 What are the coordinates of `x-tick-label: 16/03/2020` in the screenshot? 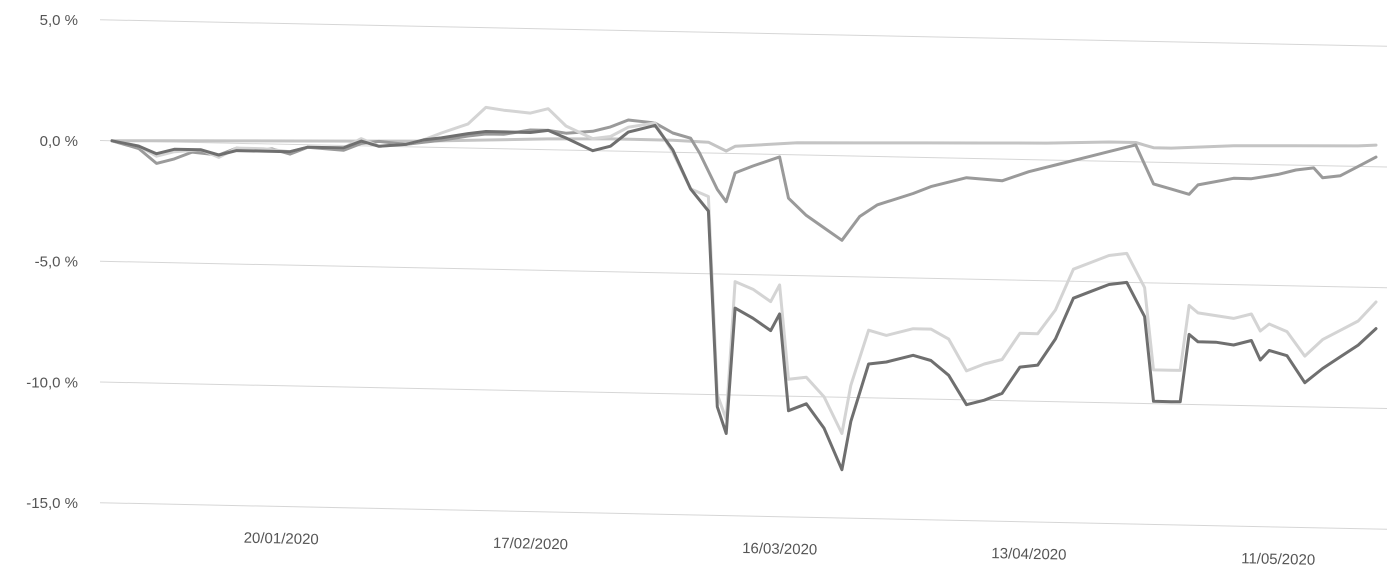 It's located at (779, 549).